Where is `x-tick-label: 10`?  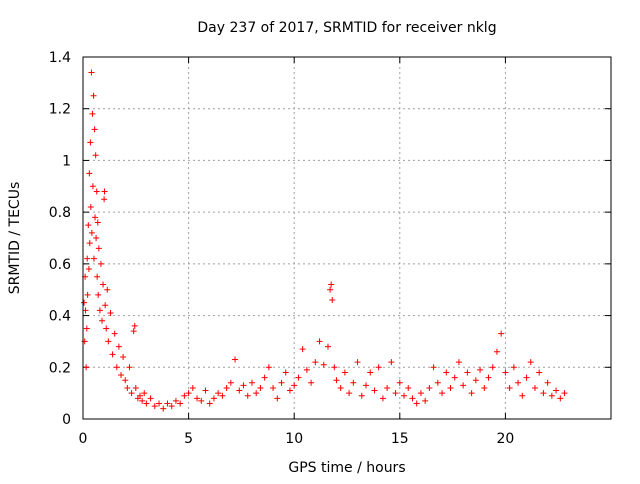 x-tick-label: 10 is located at coordinates (294, 439).